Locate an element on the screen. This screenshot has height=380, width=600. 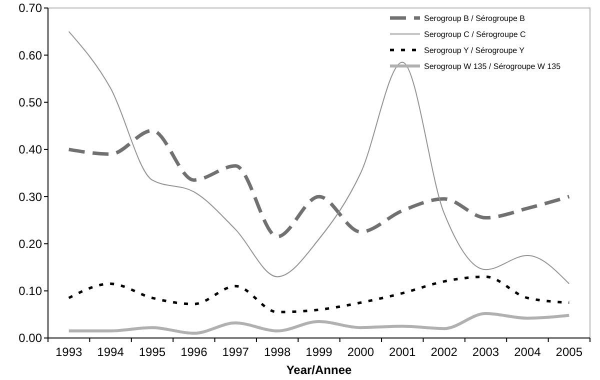
x-tick-label: 2004 is located at coordinates (528, 352).